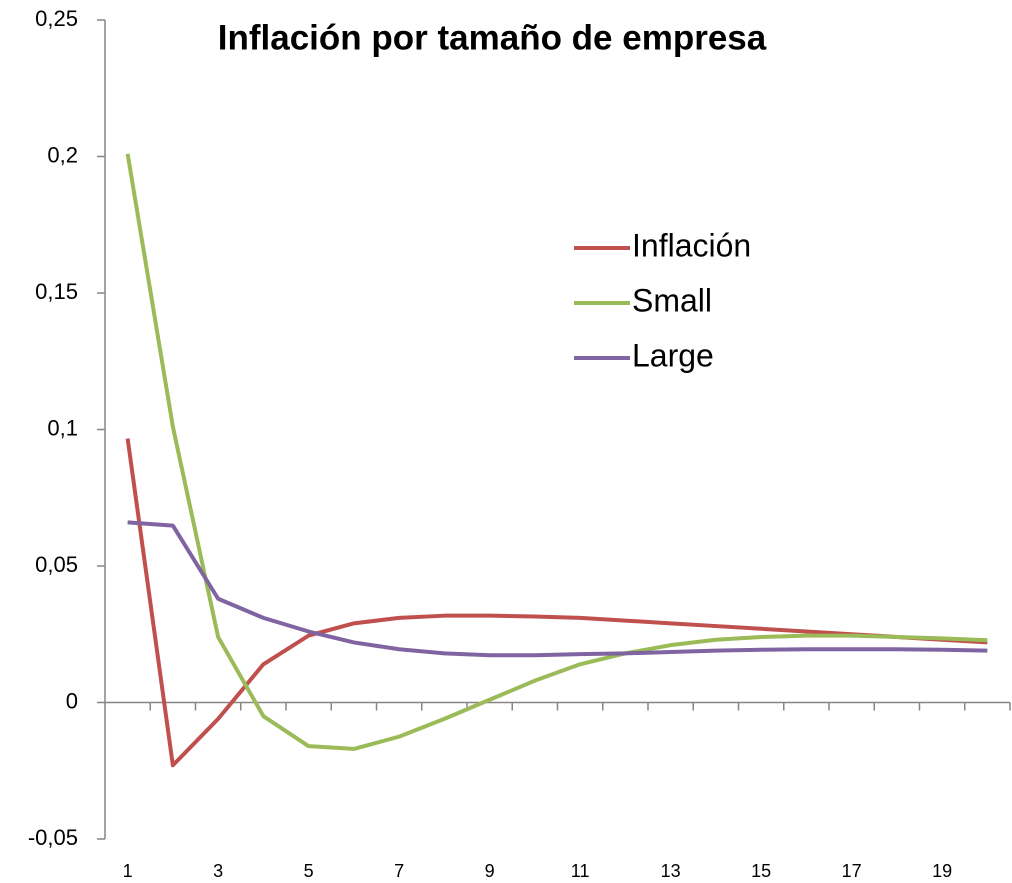 This screenshot has width=1012, height=883. I want to click on chart-title: Inflación por tamaño de empresa, so click(492, 37).